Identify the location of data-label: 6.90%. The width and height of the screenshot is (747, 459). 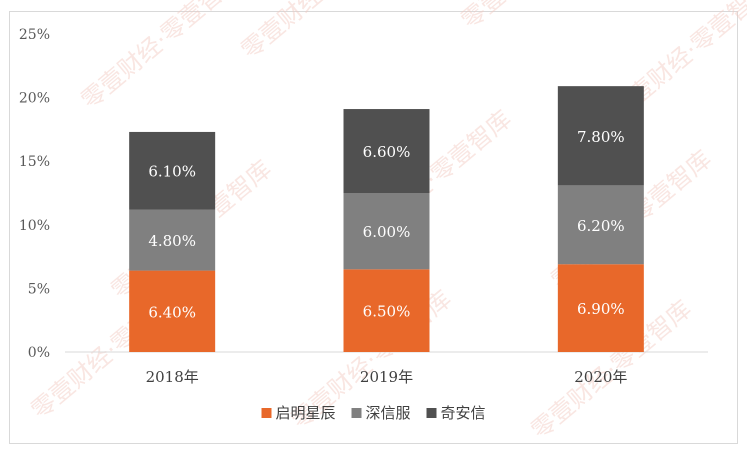
(601, 309).